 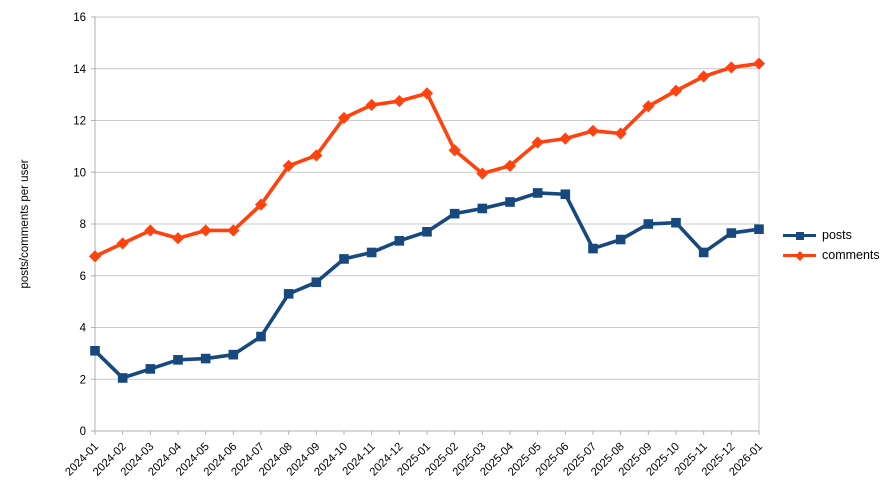 I want to click on y-tick-label: 12, so click(x=79, y=122).